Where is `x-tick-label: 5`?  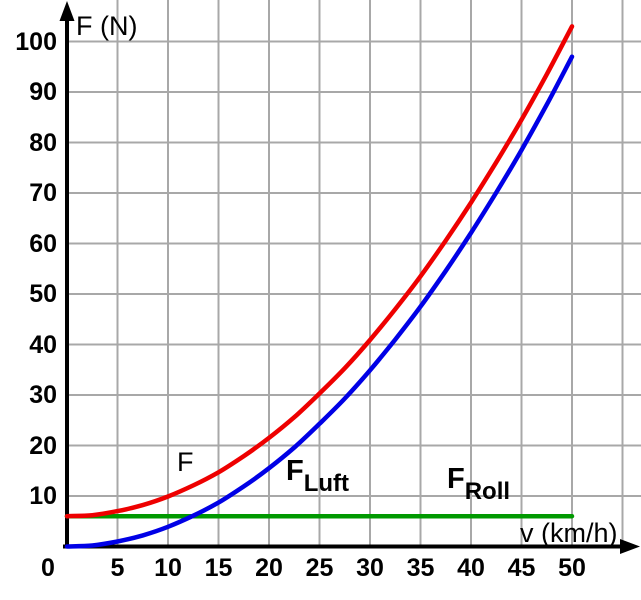
x-tick-label: 5 is located at coordinates (117, 568).